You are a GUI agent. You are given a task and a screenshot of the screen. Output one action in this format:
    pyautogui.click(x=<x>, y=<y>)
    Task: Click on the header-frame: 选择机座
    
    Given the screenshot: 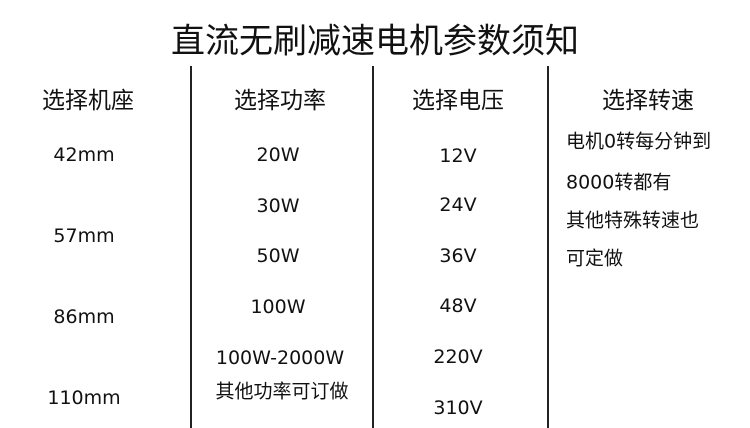 What is the action you would take?
    pyautogui.click(x=88, y=101)
    